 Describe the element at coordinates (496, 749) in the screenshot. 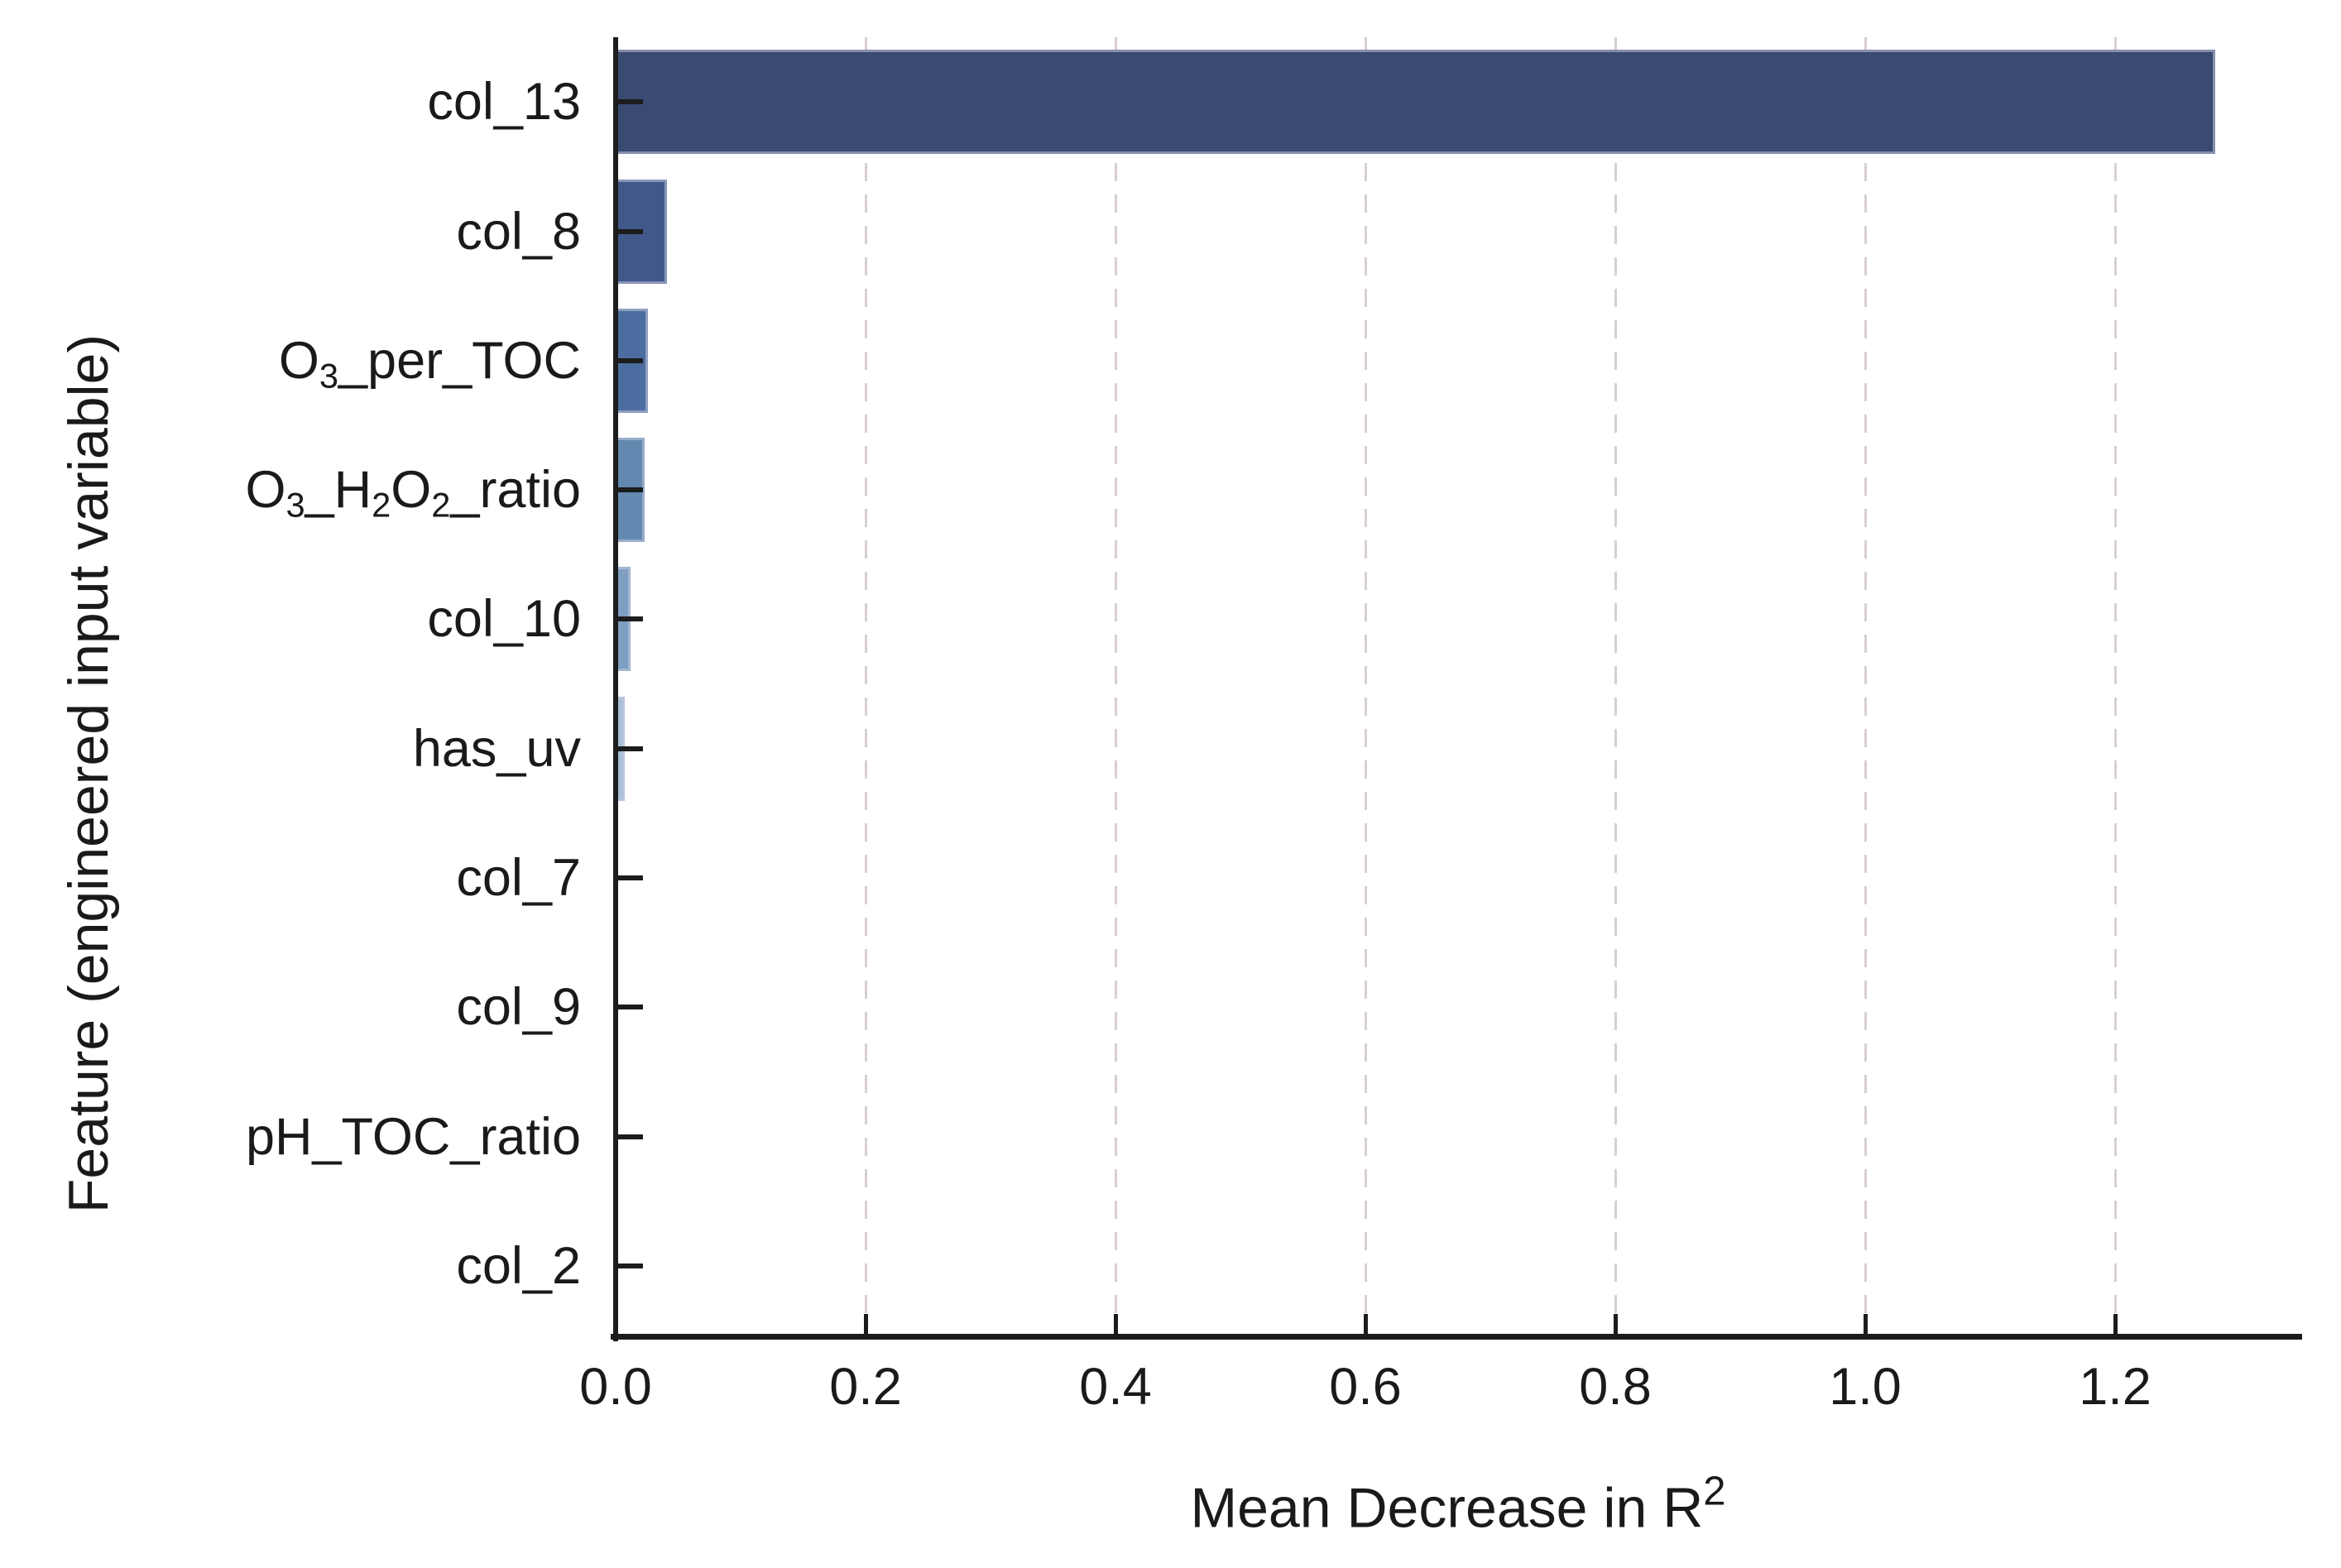

I see `y-tick-label: has_uv` at that location.